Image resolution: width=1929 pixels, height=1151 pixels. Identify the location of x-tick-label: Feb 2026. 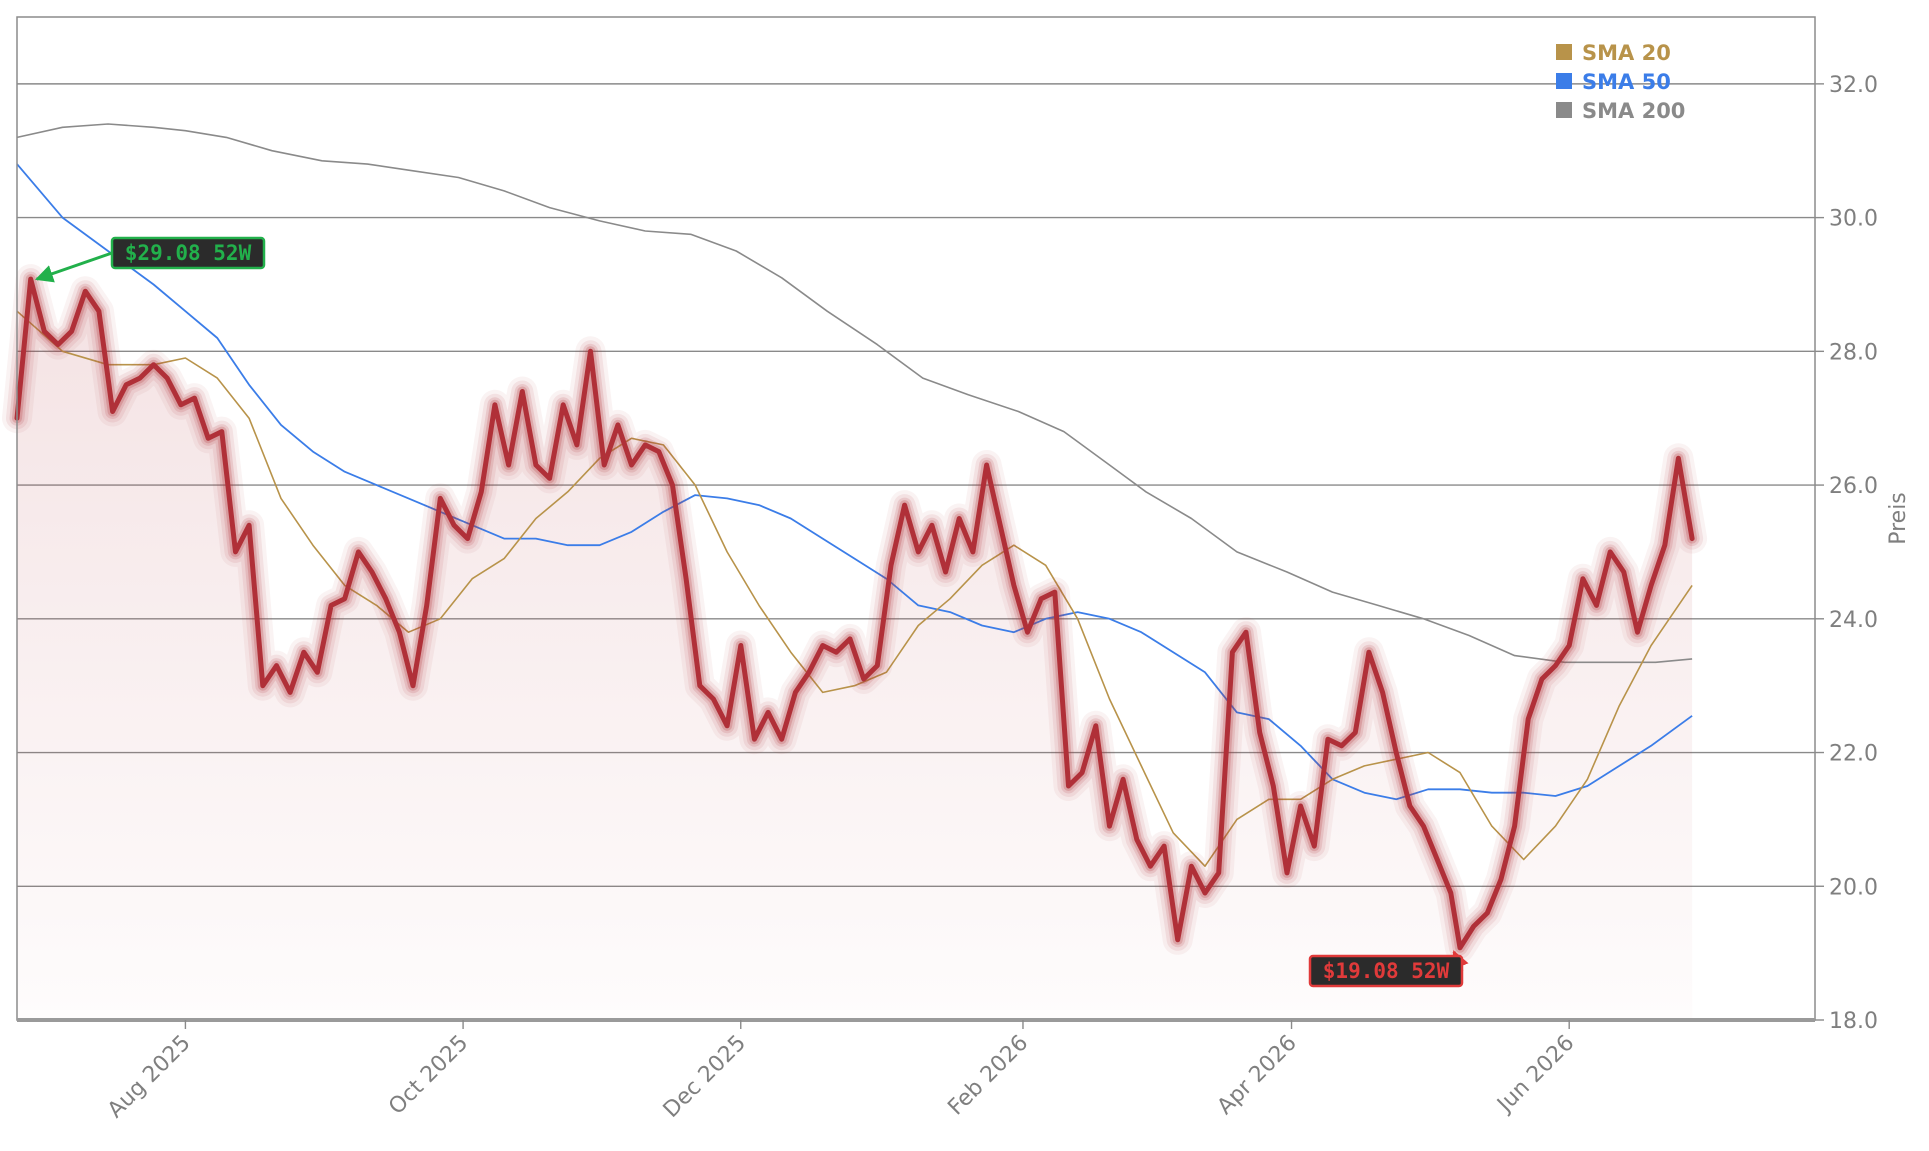
(988, 1076).